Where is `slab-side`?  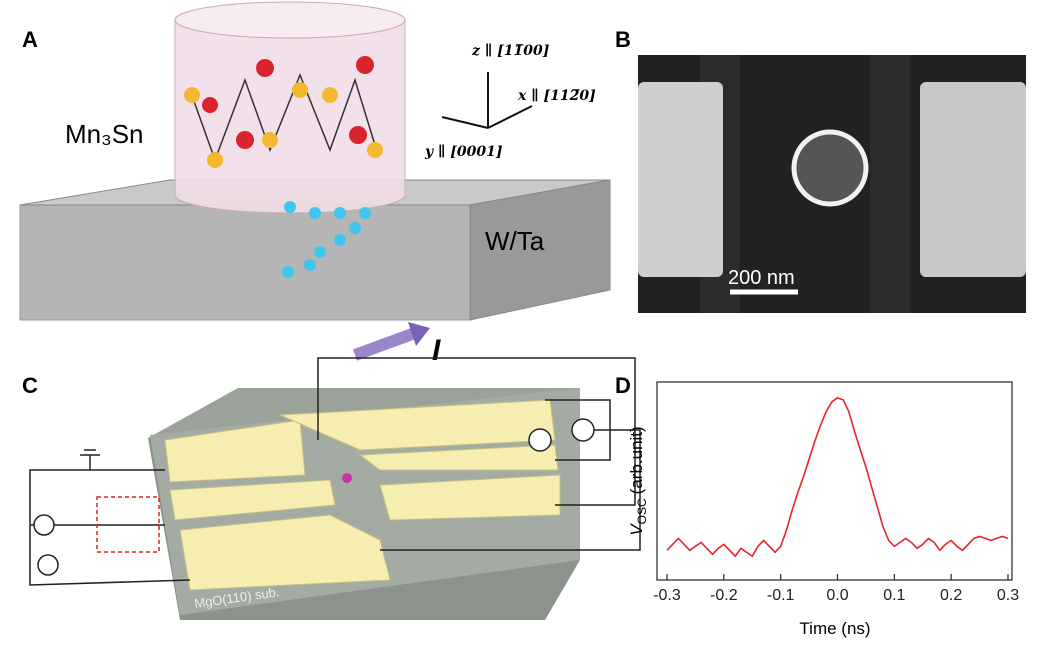 slab-side is located at coordinates (540, 250).